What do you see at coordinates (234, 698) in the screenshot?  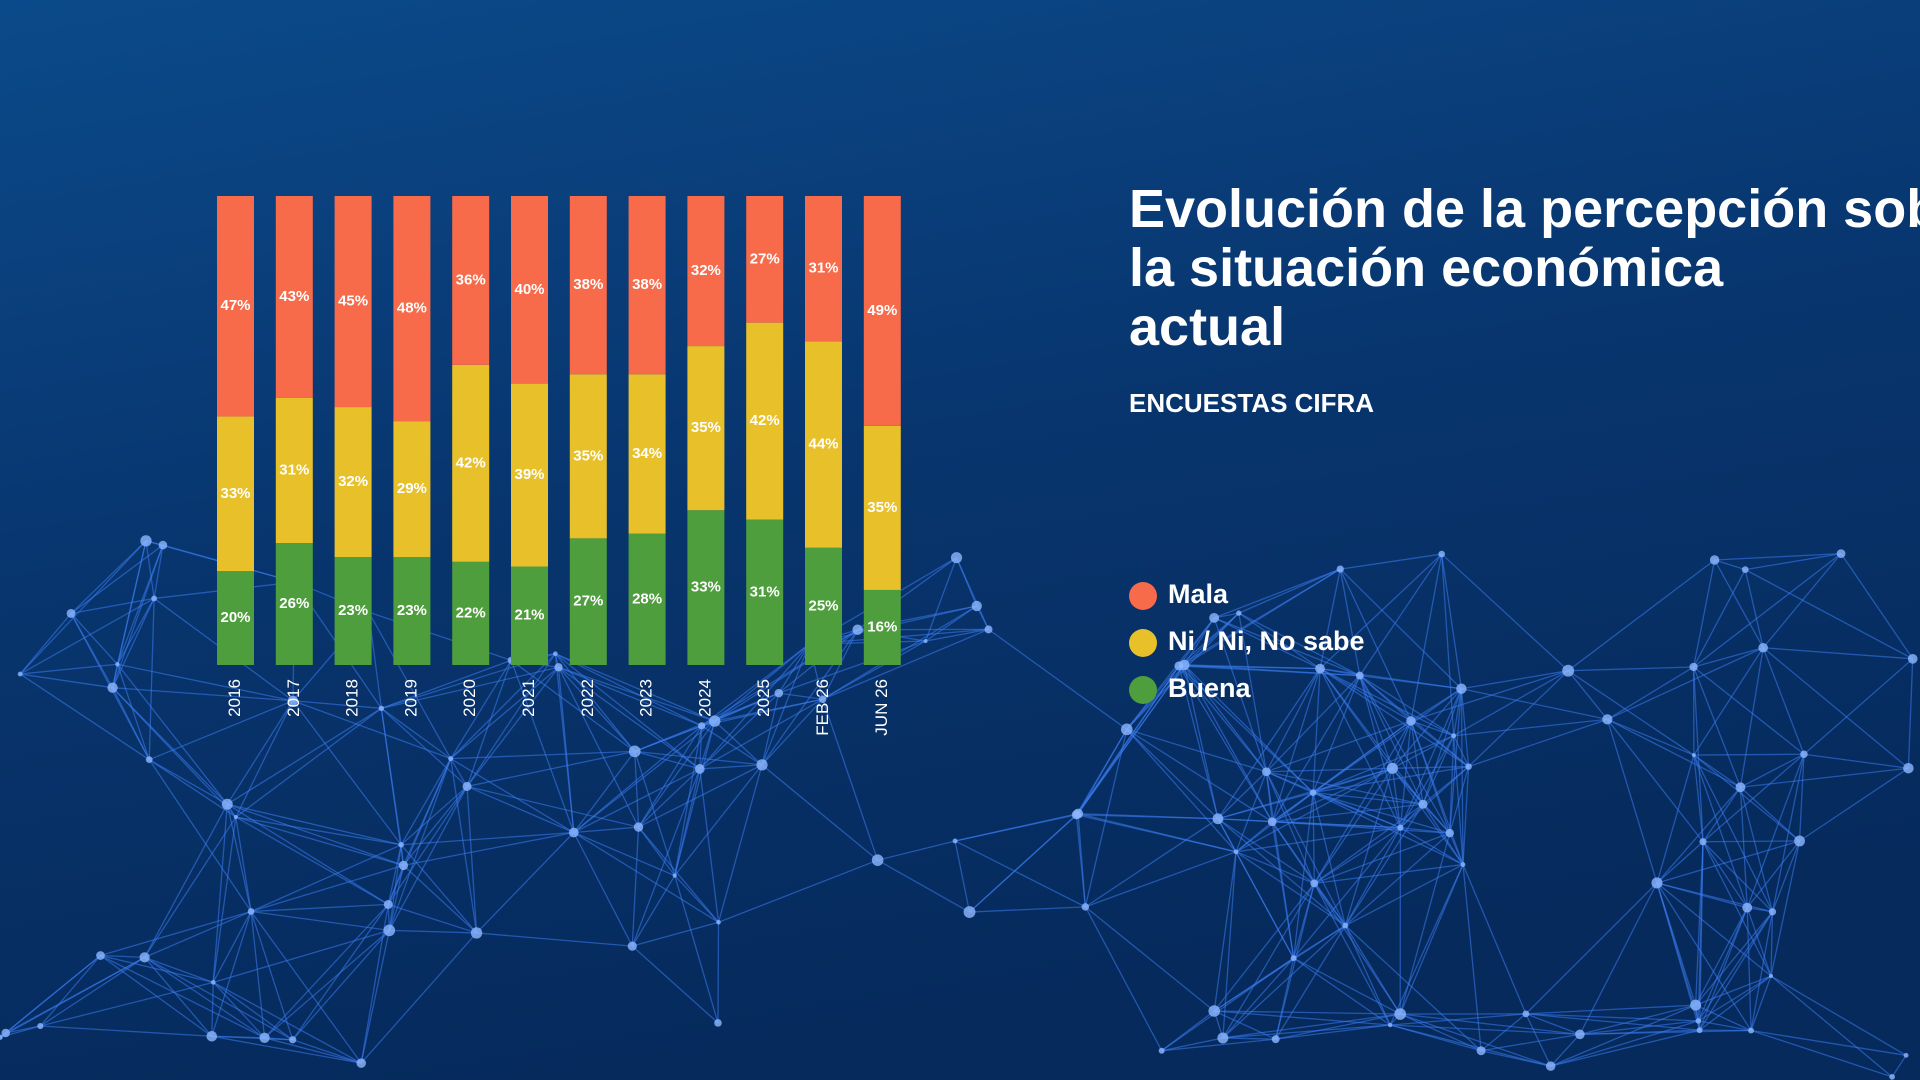 I see `x-tick-label: 2016` at bounding box center [234, 698].